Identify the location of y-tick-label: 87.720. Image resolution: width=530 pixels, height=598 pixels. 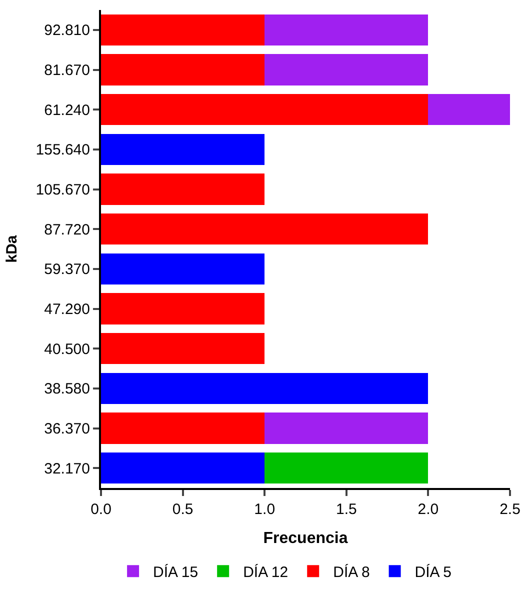
(67, 229).